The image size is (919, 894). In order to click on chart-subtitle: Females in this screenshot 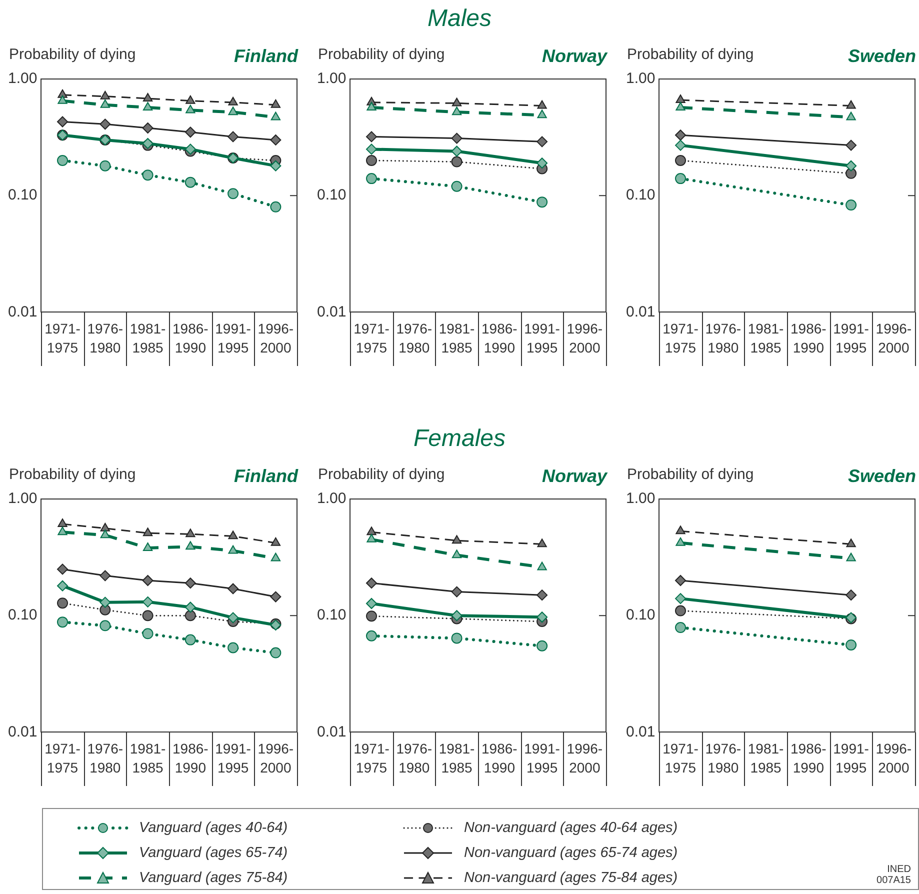, I will do `click(459, 439)`.